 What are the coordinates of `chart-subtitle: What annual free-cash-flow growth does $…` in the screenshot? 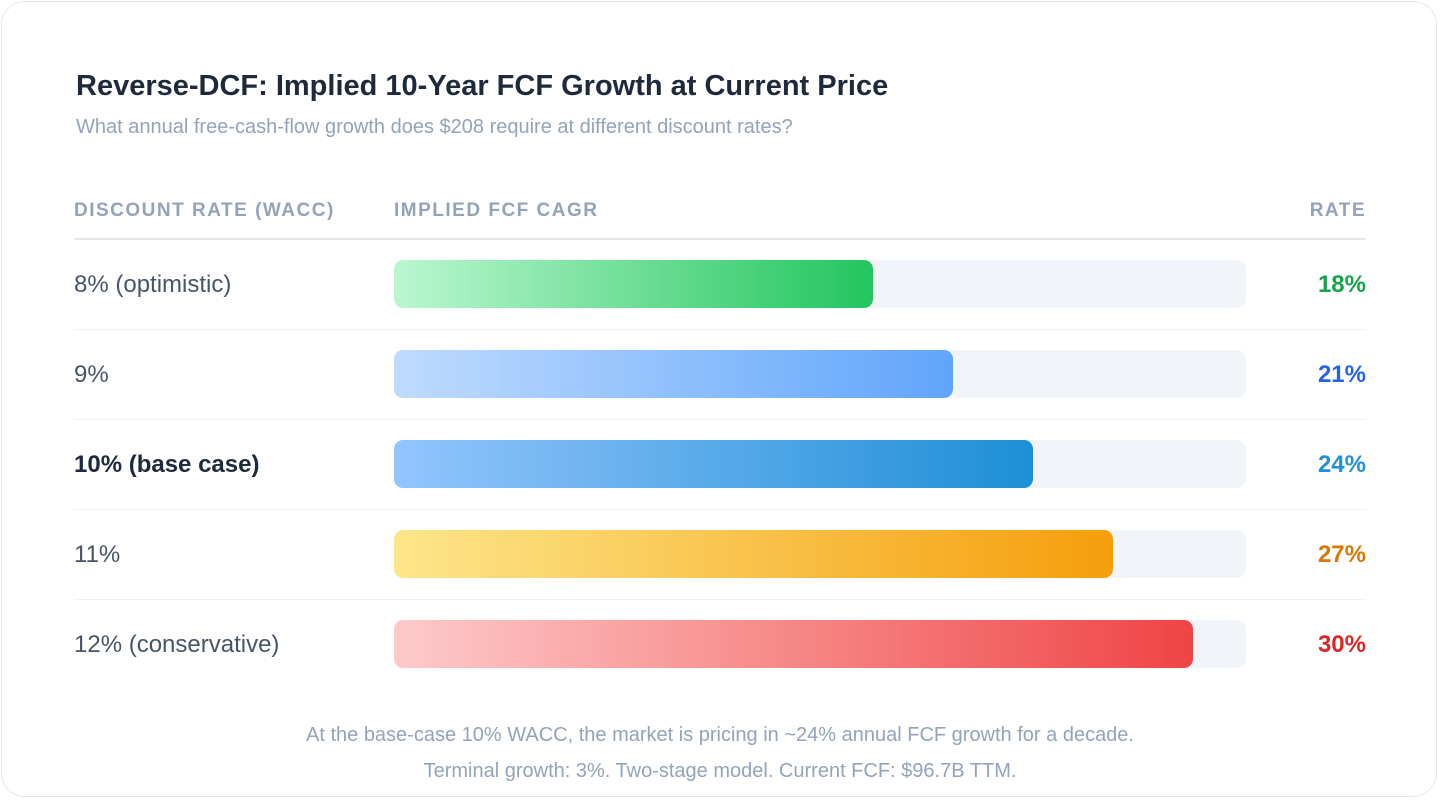 It's located at (434, 127).